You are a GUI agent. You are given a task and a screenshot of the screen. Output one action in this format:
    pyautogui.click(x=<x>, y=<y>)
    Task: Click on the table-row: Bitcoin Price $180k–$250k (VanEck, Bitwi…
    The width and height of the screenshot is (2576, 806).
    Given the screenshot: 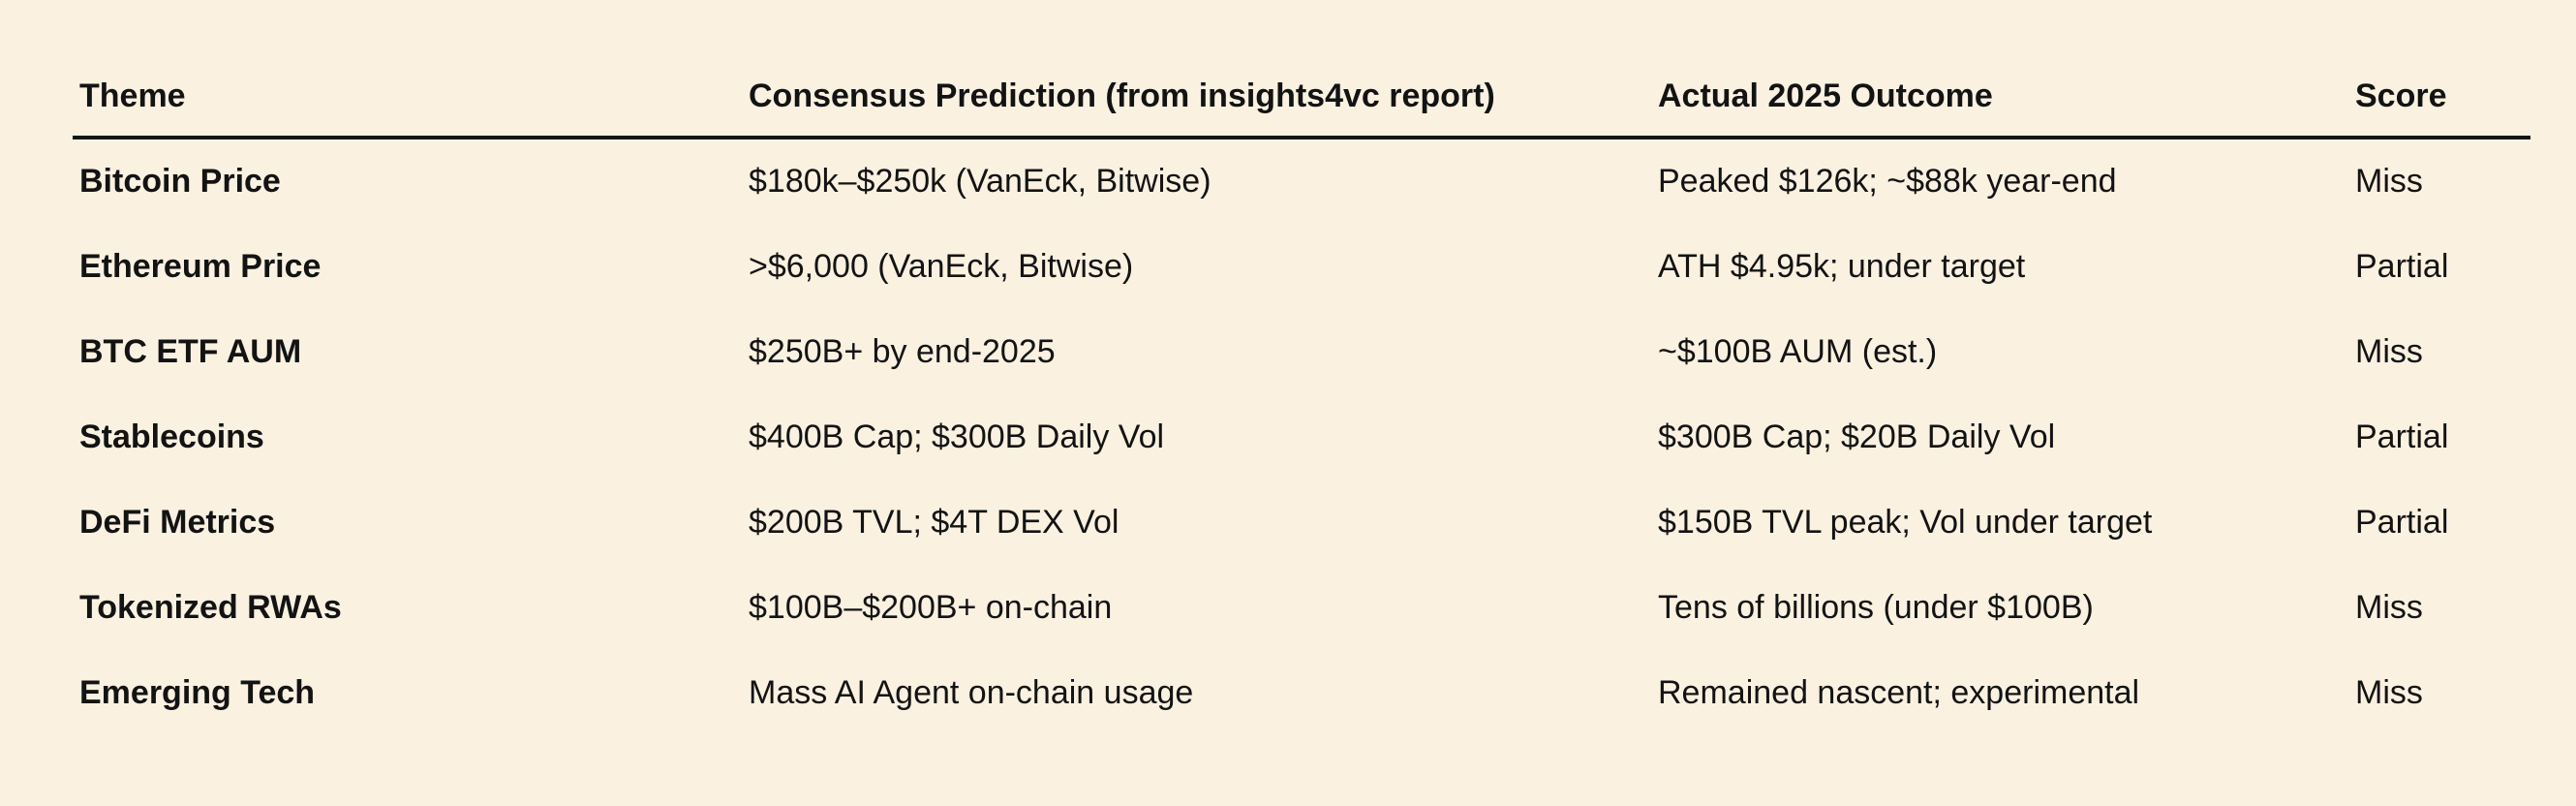 What is the action you would take?
    pyautogui.click(x=1301, y=182)
    